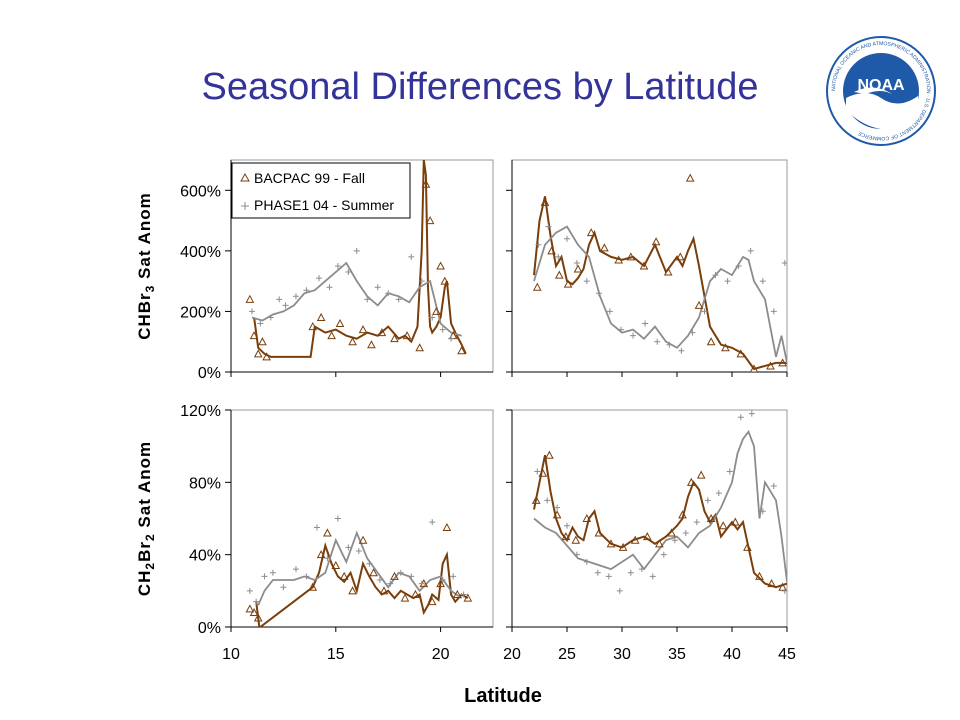 The image size is (960, 720). What do you see at coordinates (321, 190) in the screenshot?
I see `legend: BACPAC 99 - Fall PHASE1 04 - Summer` at bounding box center [321, 190].